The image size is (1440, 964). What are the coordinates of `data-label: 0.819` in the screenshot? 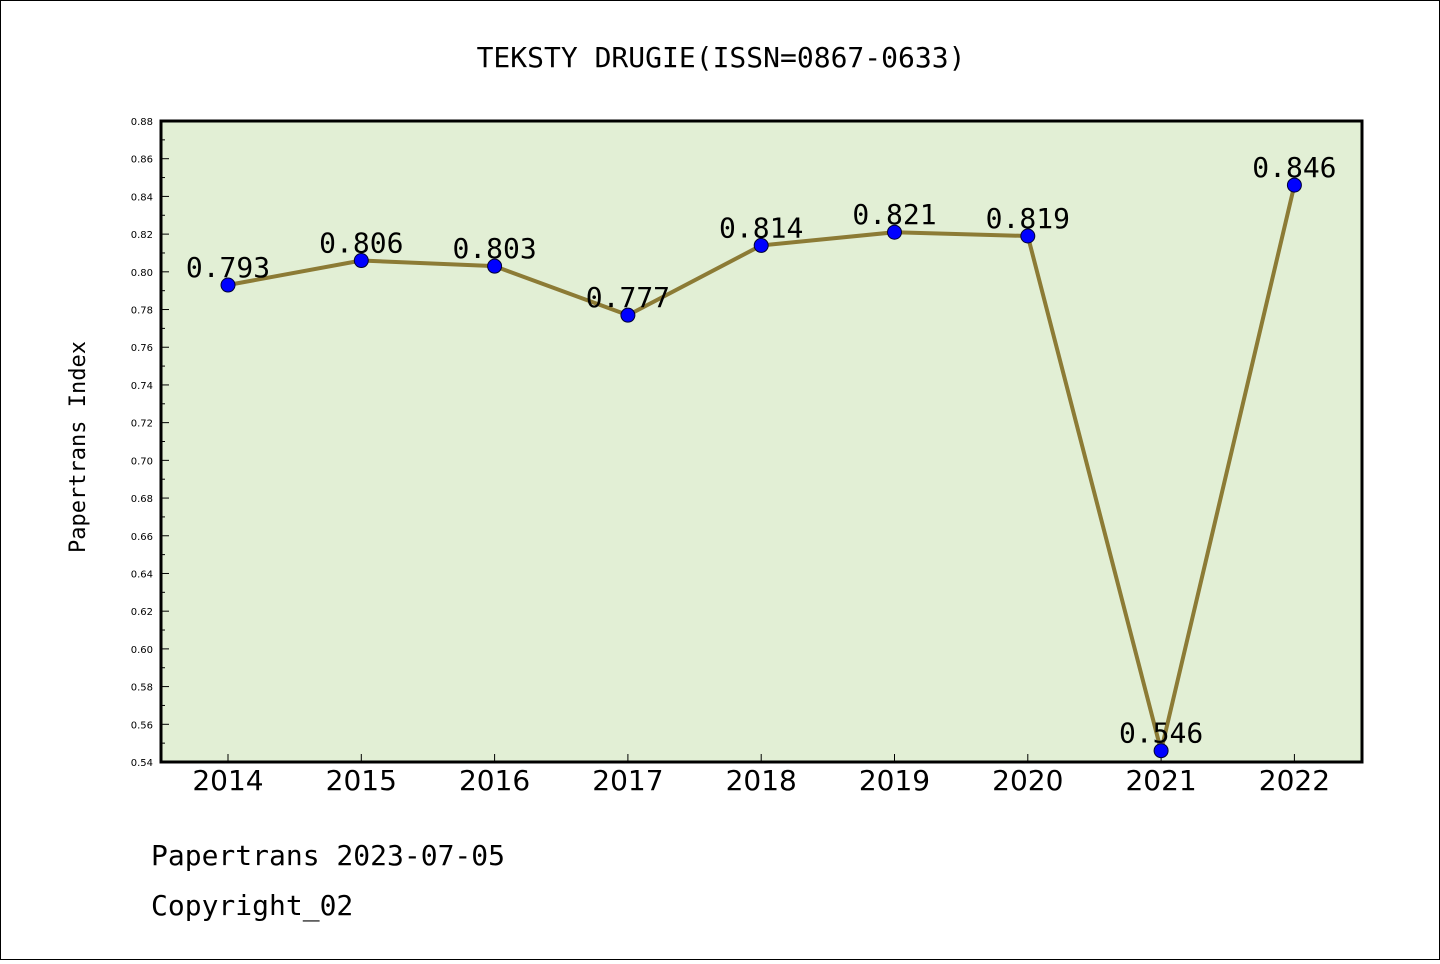 It's located at (1028, 218).